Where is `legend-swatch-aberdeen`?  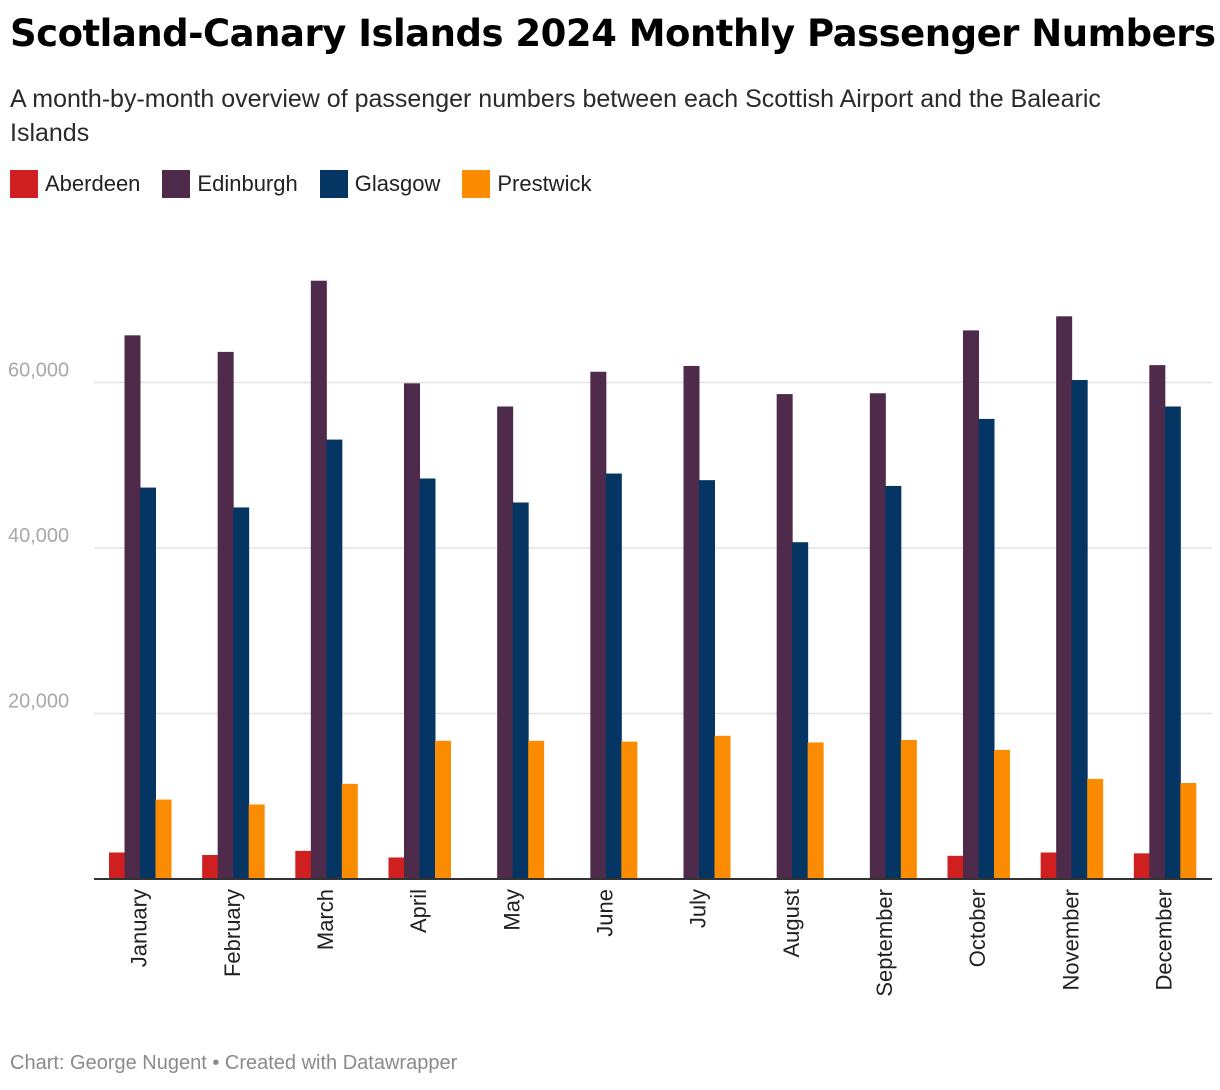 legend-swatch-aberdeen is located at coordinates (24, 184).